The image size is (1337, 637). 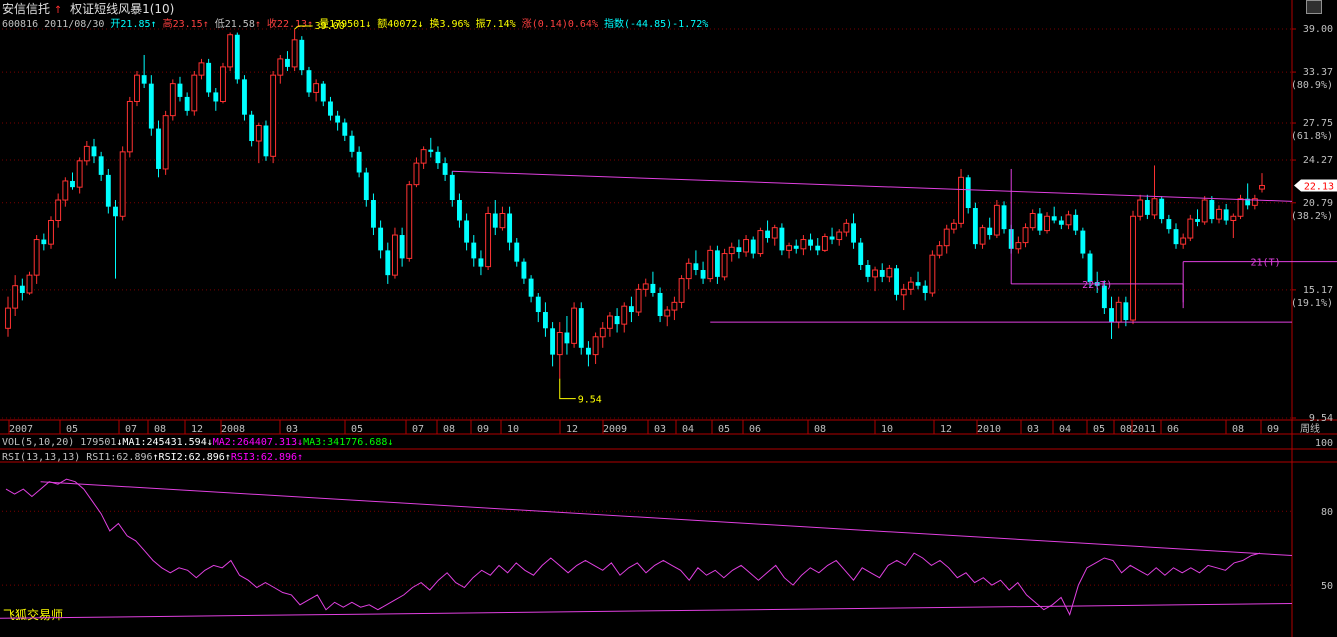 I want to click on vol-item: ↓, so click(x=119, y=442).